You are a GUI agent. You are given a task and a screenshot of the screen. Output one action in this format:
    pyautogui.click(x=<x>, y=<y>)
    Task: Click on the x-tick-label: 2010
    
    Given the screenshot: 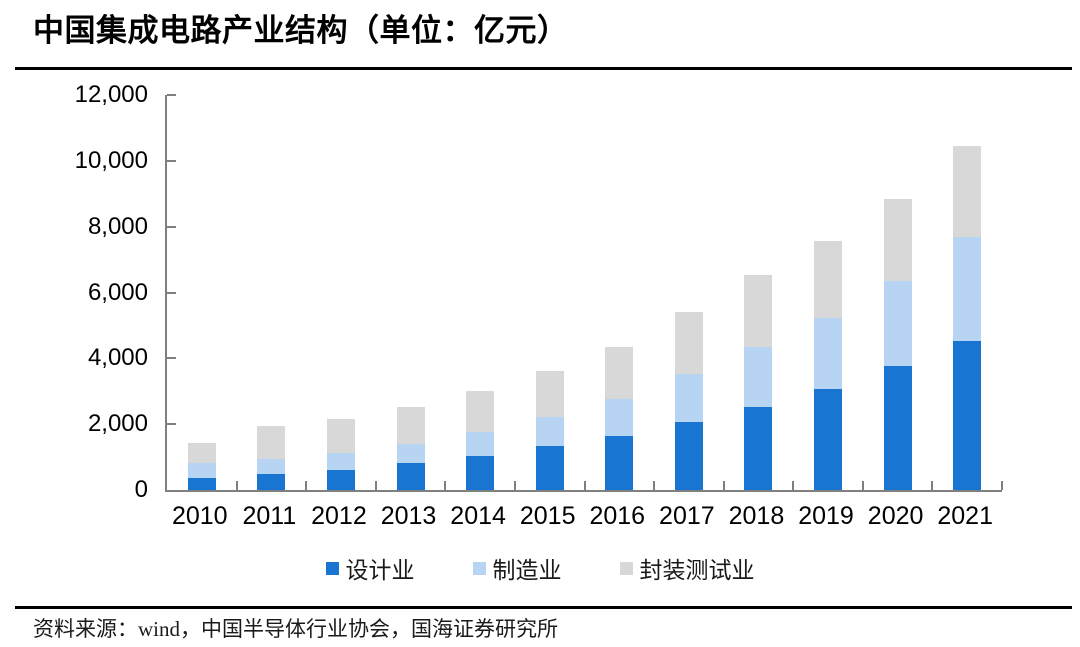 What is the action you would take?
    pyautogui.click(x=199, y=516)
    